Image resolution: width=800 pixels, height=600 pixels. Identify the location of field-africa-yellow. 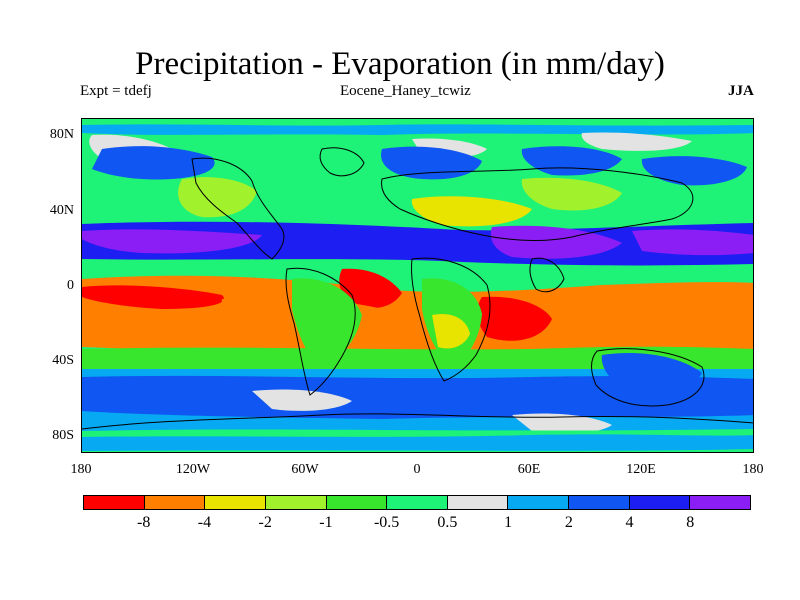
(451, 331).